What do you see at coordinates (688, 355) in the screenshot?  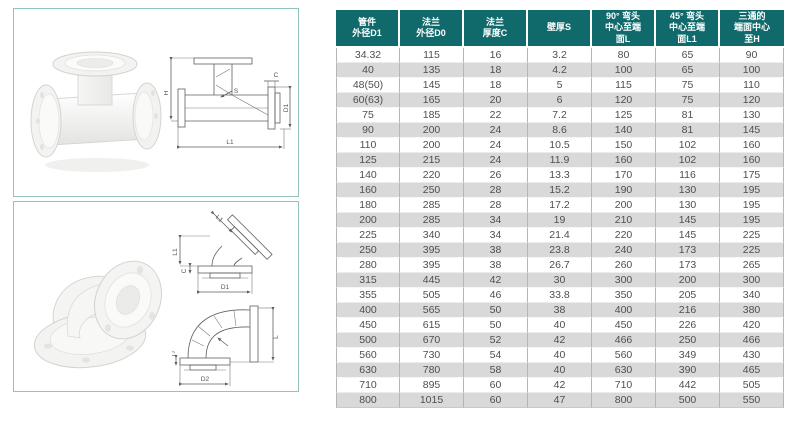 I see `table-cell: 349` at bounding box center [688, 355].